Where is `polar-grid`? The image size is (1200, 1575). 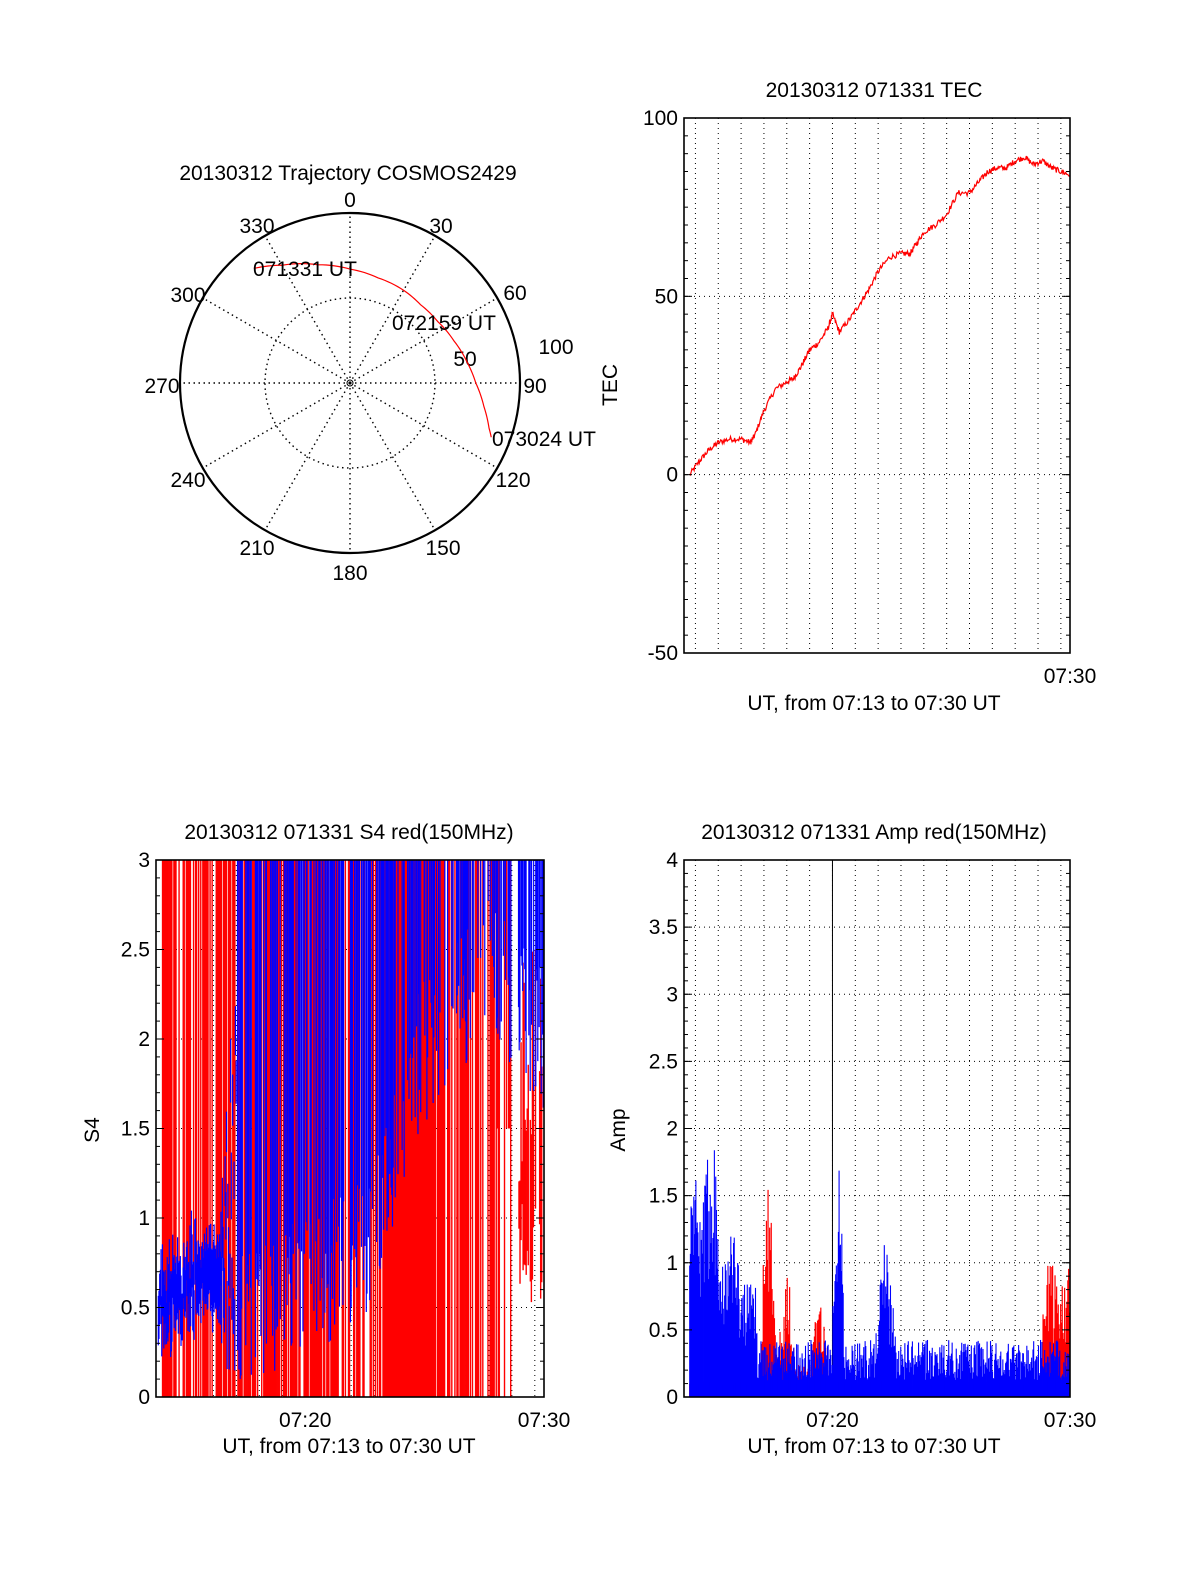 polar-grid is located at coordinates (350, 383).